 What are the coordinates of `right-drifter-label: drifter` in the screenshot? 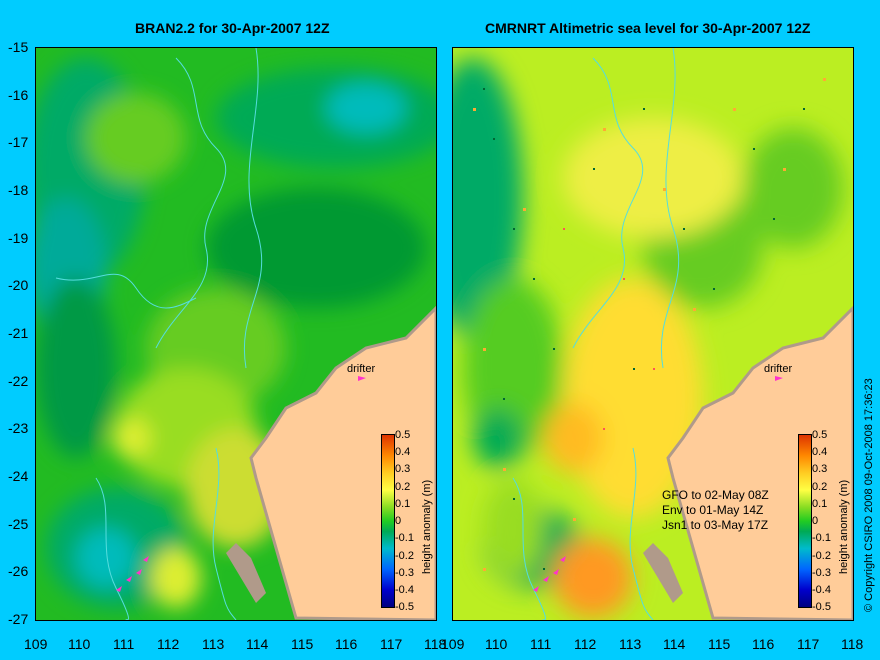 It's located at (778, 369).